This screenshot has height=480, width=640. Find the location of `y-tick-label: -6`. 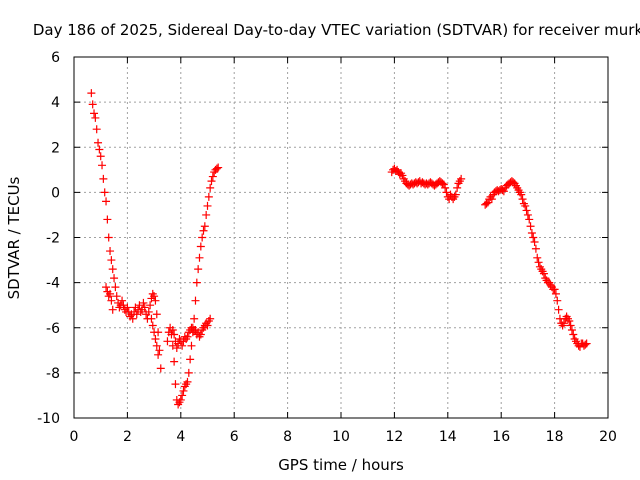

y-tick-label: -6 is located at coordinates (53, 329).